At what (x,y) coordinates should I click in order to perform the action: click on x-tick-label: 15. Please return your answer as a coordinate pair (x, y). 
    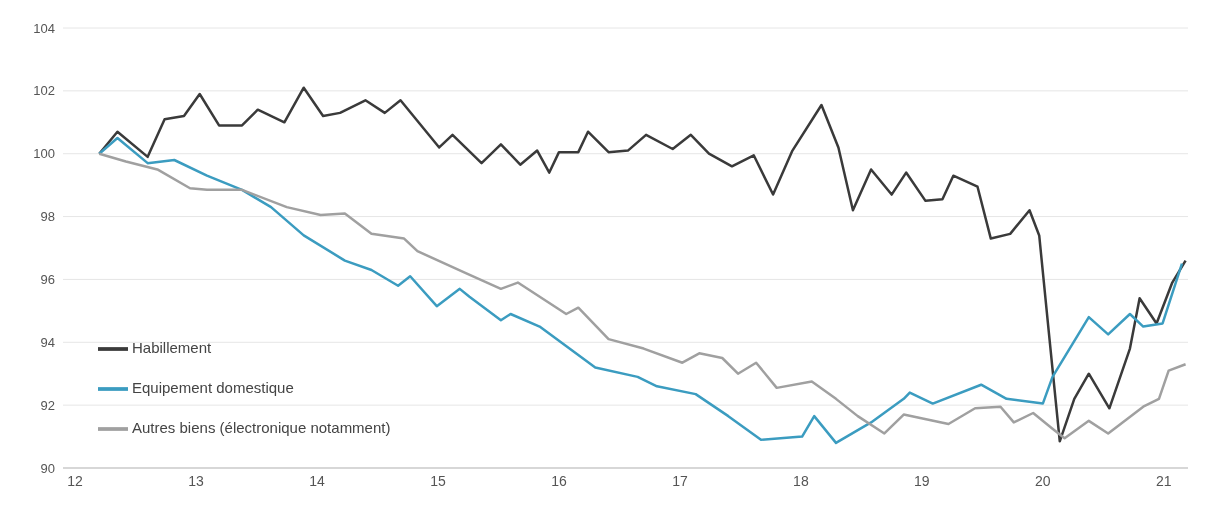
    Looking at the image, I should click on (438, 480).